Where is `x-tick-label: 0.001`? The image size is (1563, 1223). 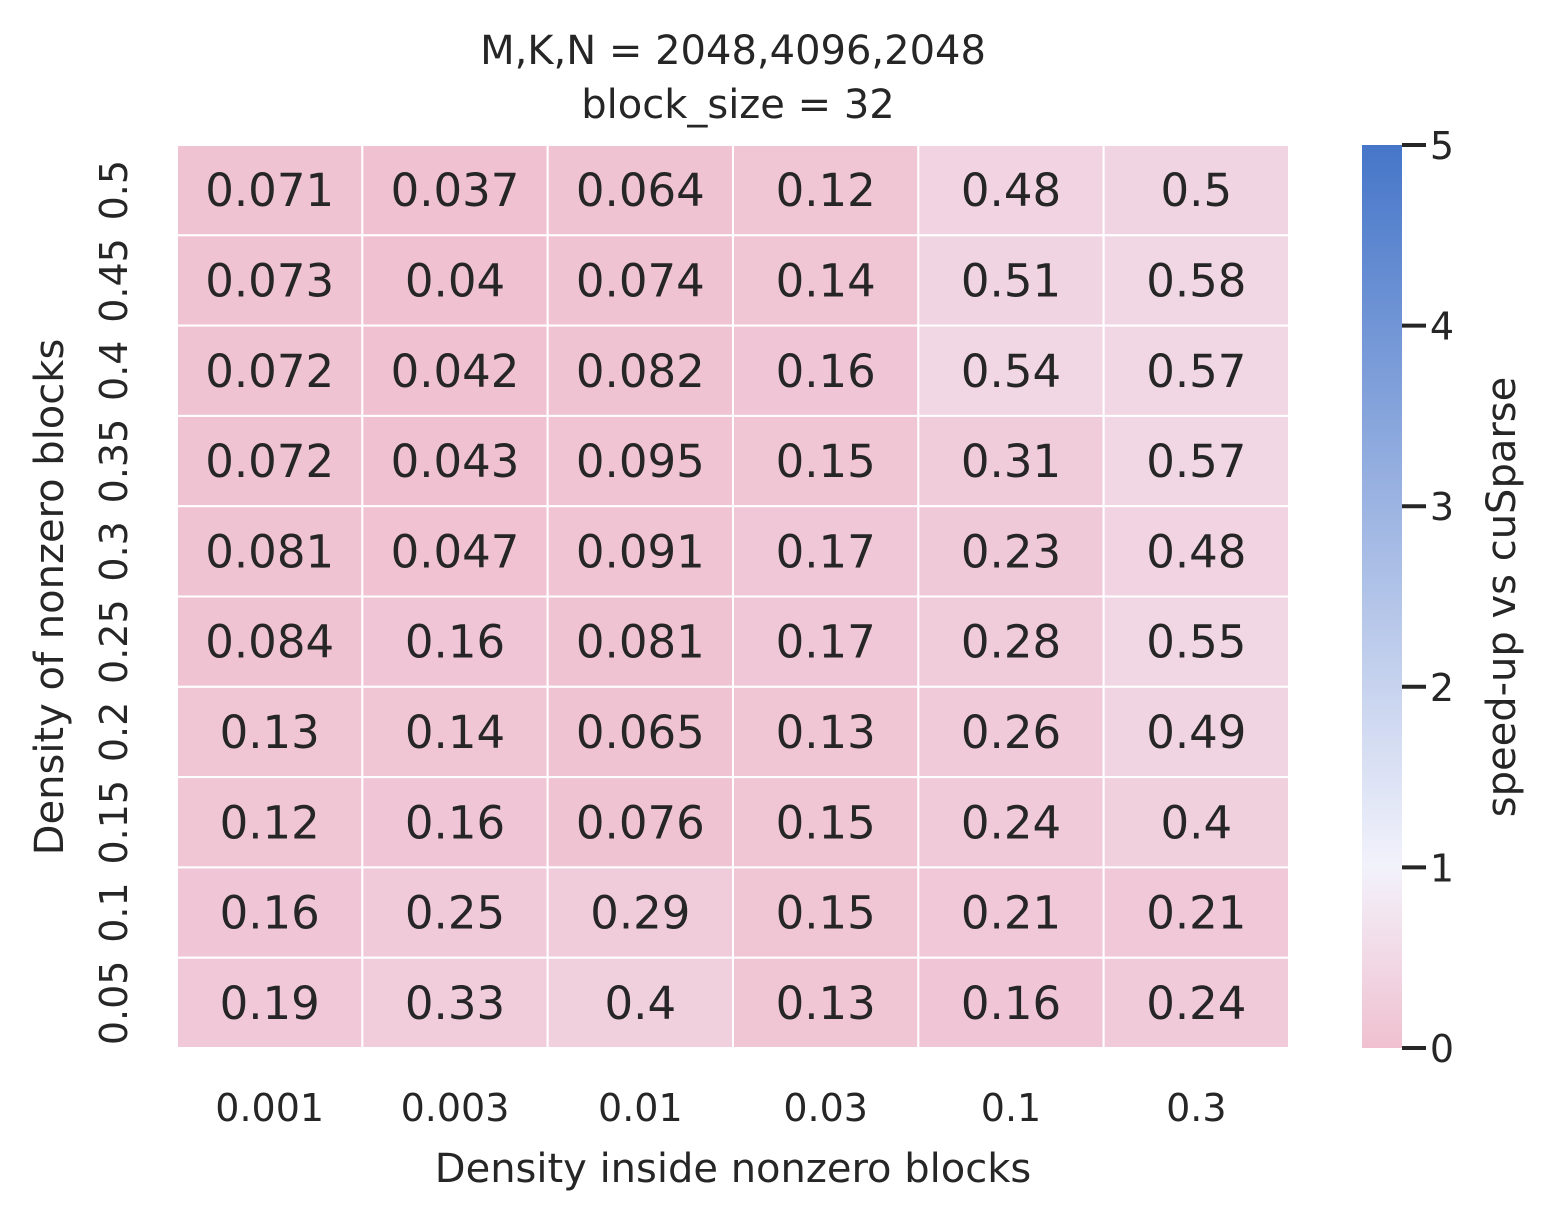 x-tick-label: 0.001 is located at coordinates (269, 1108).